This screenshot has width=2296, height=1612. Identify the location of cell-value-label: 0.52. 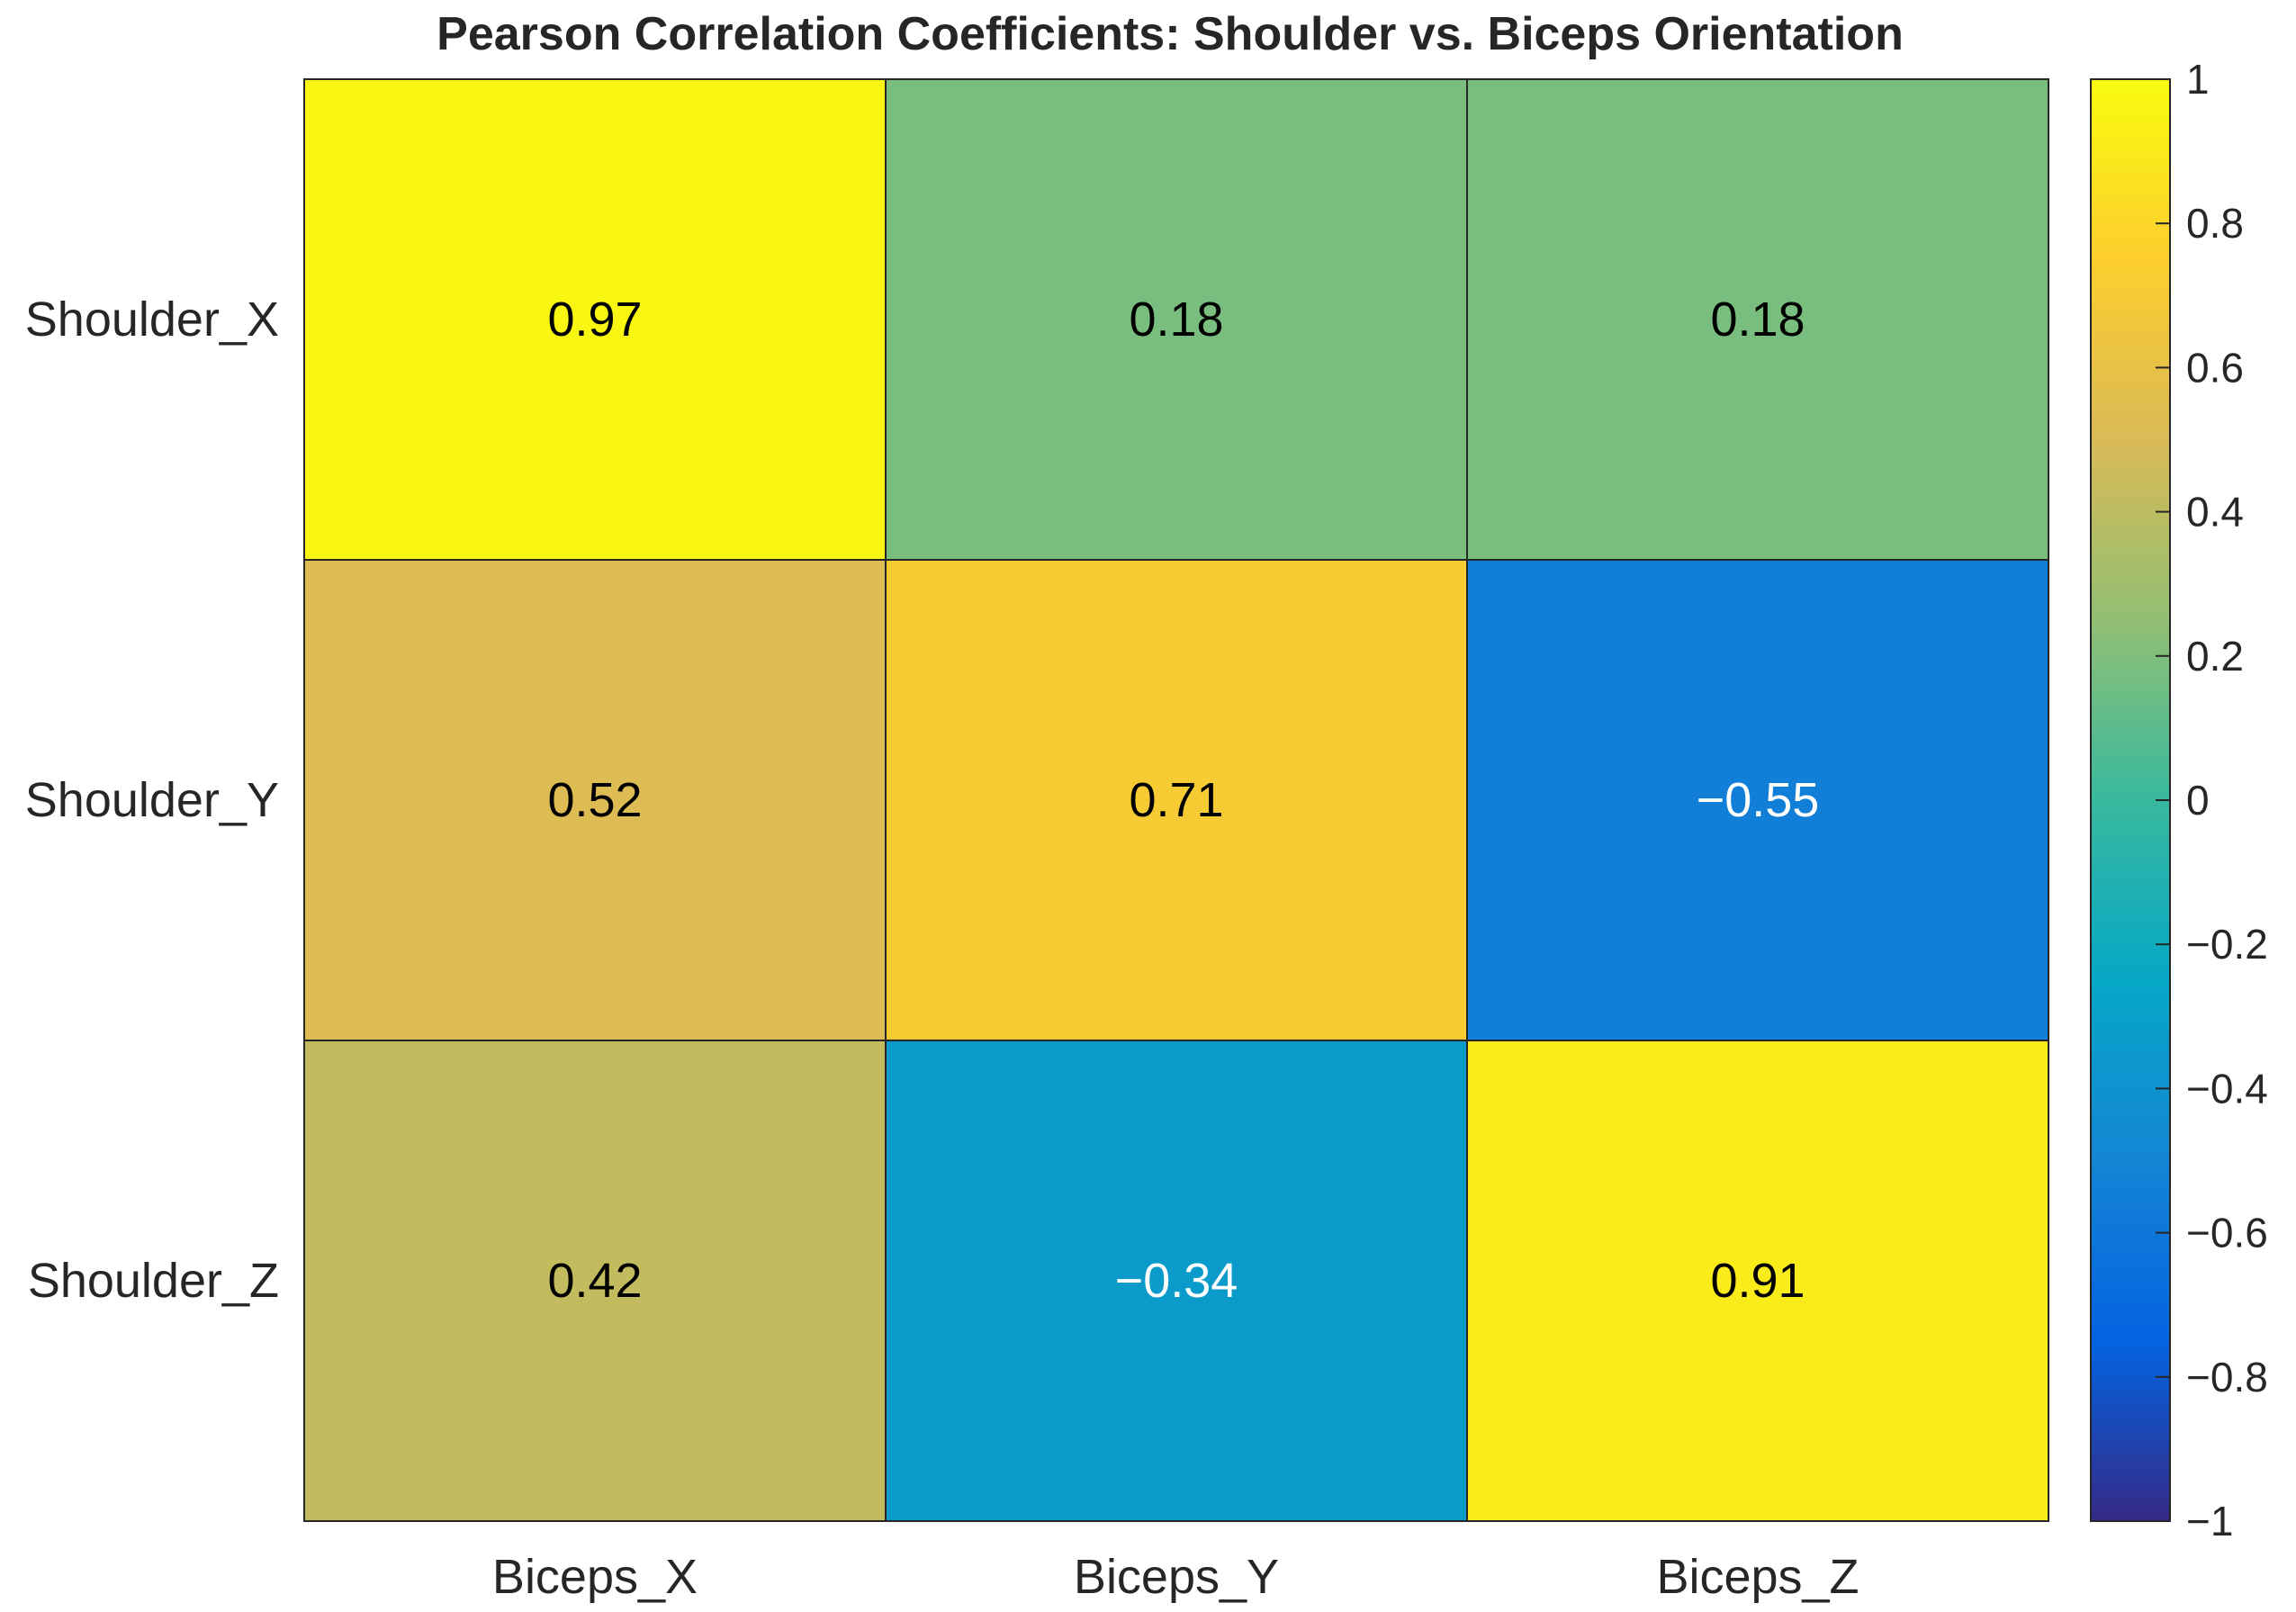
(594, 800).